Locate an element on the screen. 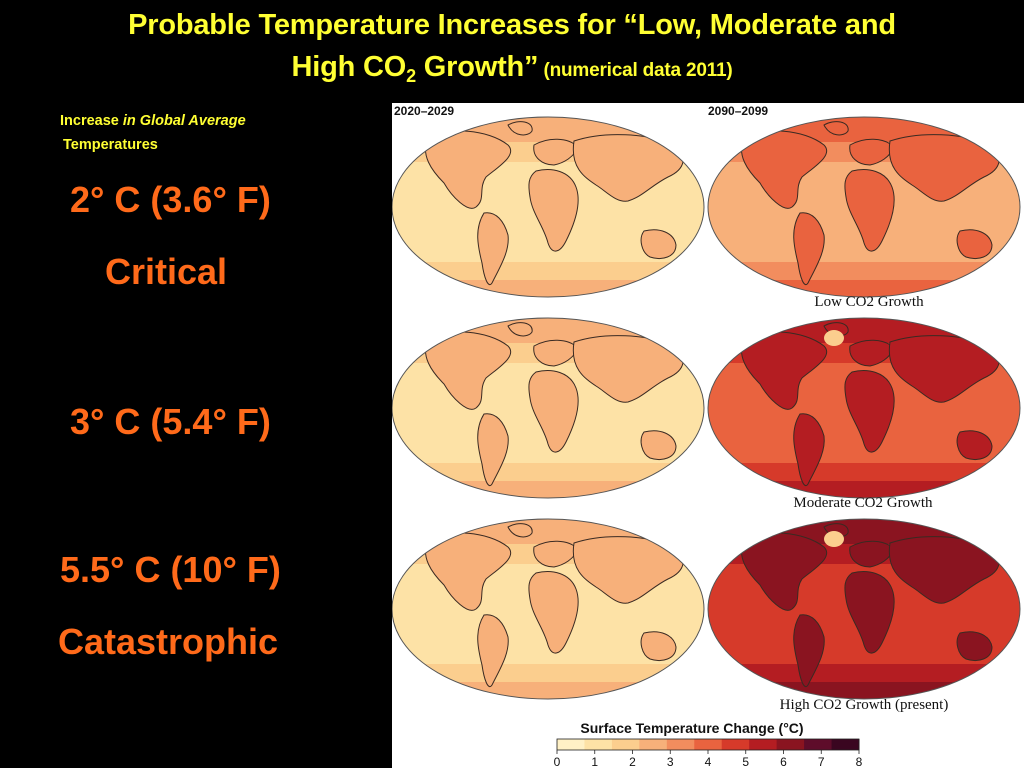 The width and height of the screenshot is (1024, 768). title-line-2a: High CO is located at coordinates (349, 67).